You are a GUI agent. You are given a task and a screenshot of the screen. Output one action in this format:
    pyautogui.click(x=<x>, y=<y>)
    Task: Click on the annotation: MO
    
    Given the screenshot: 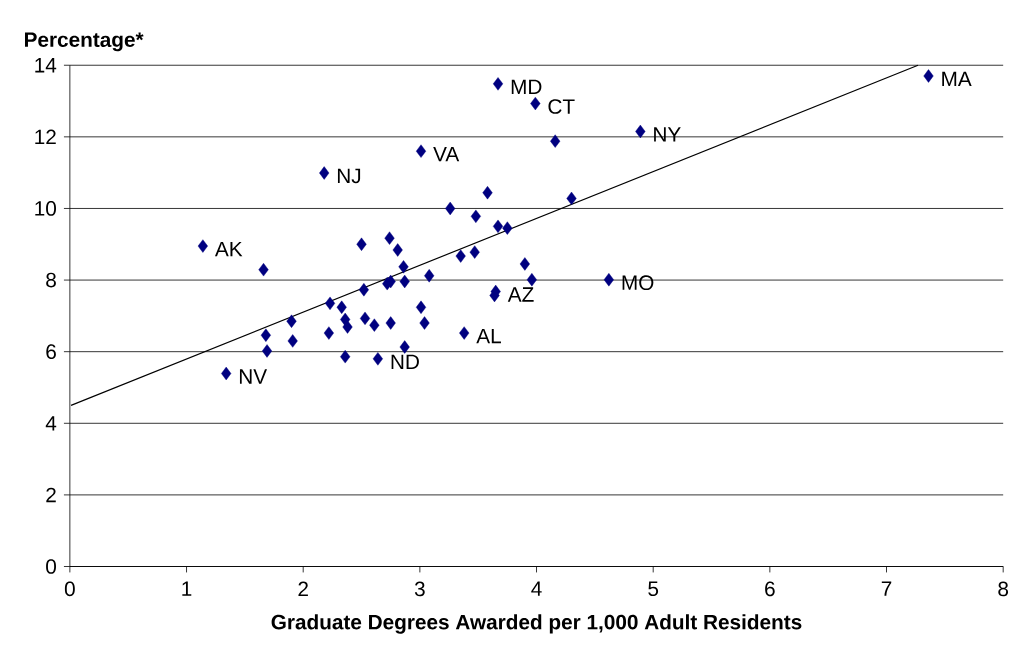 What is the action you would take?
    pyautogui.click(x=638, y=282)
    